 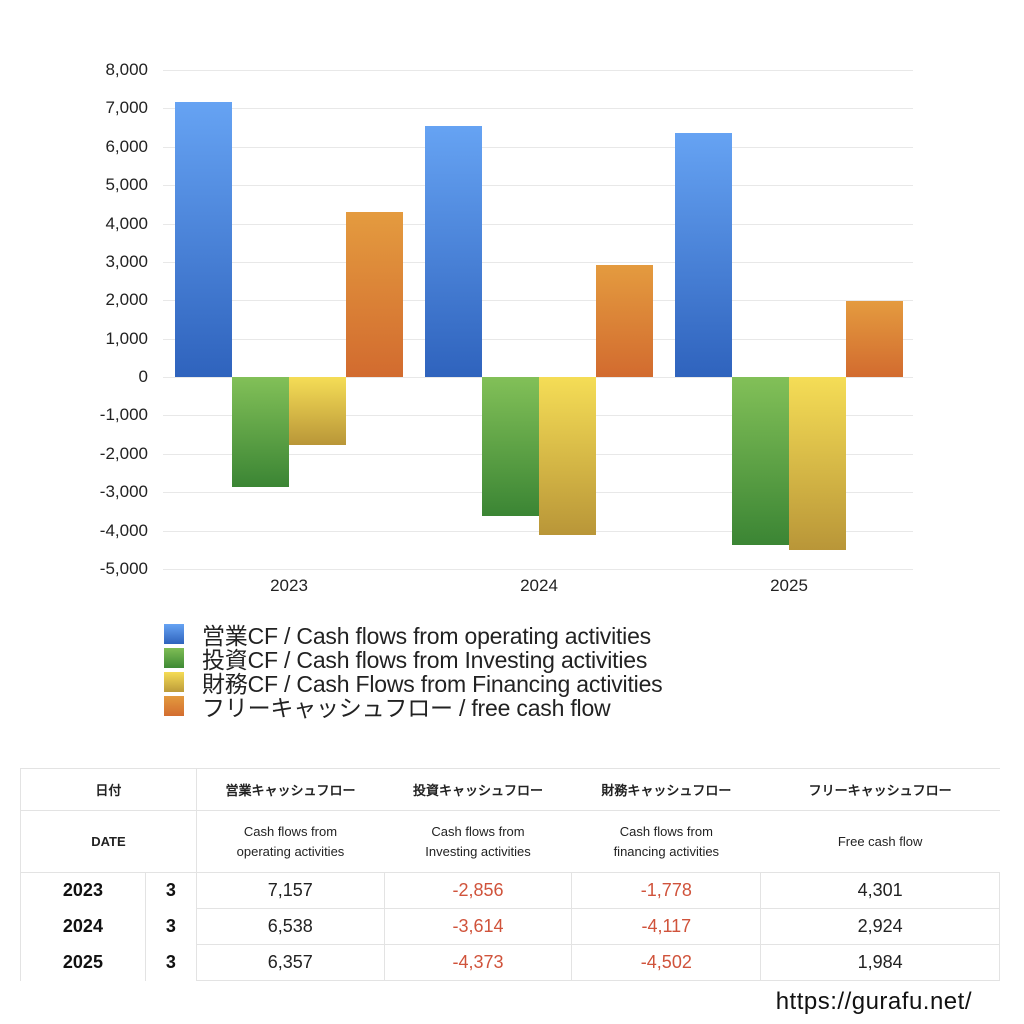 What do you see at coordinates (880, 789) in the screenshot?
I see `header-free-jp: フリーキャッシュフロー` at bounding box center [880, 789].